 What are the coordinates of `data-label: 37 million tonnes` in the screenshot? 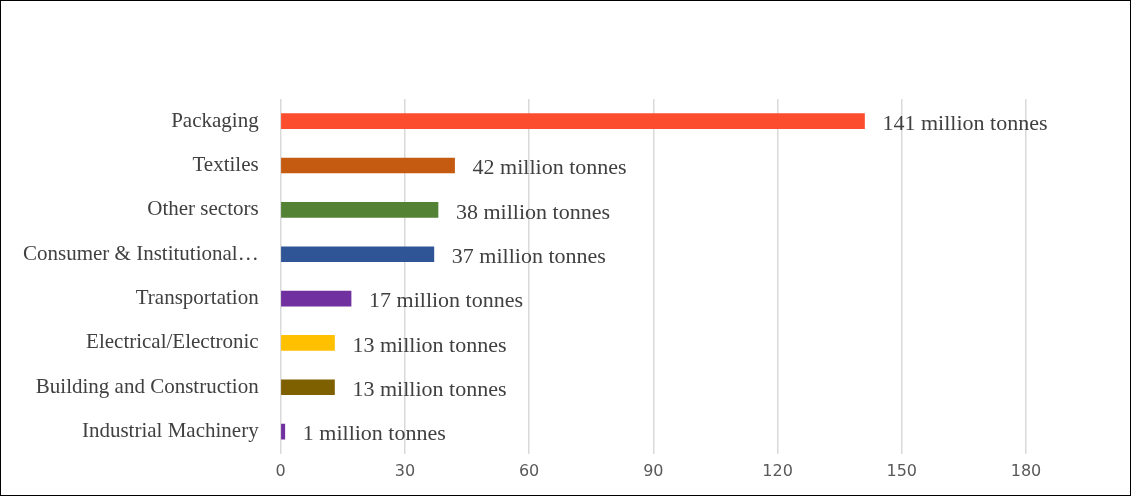 It's located at (528, 256).